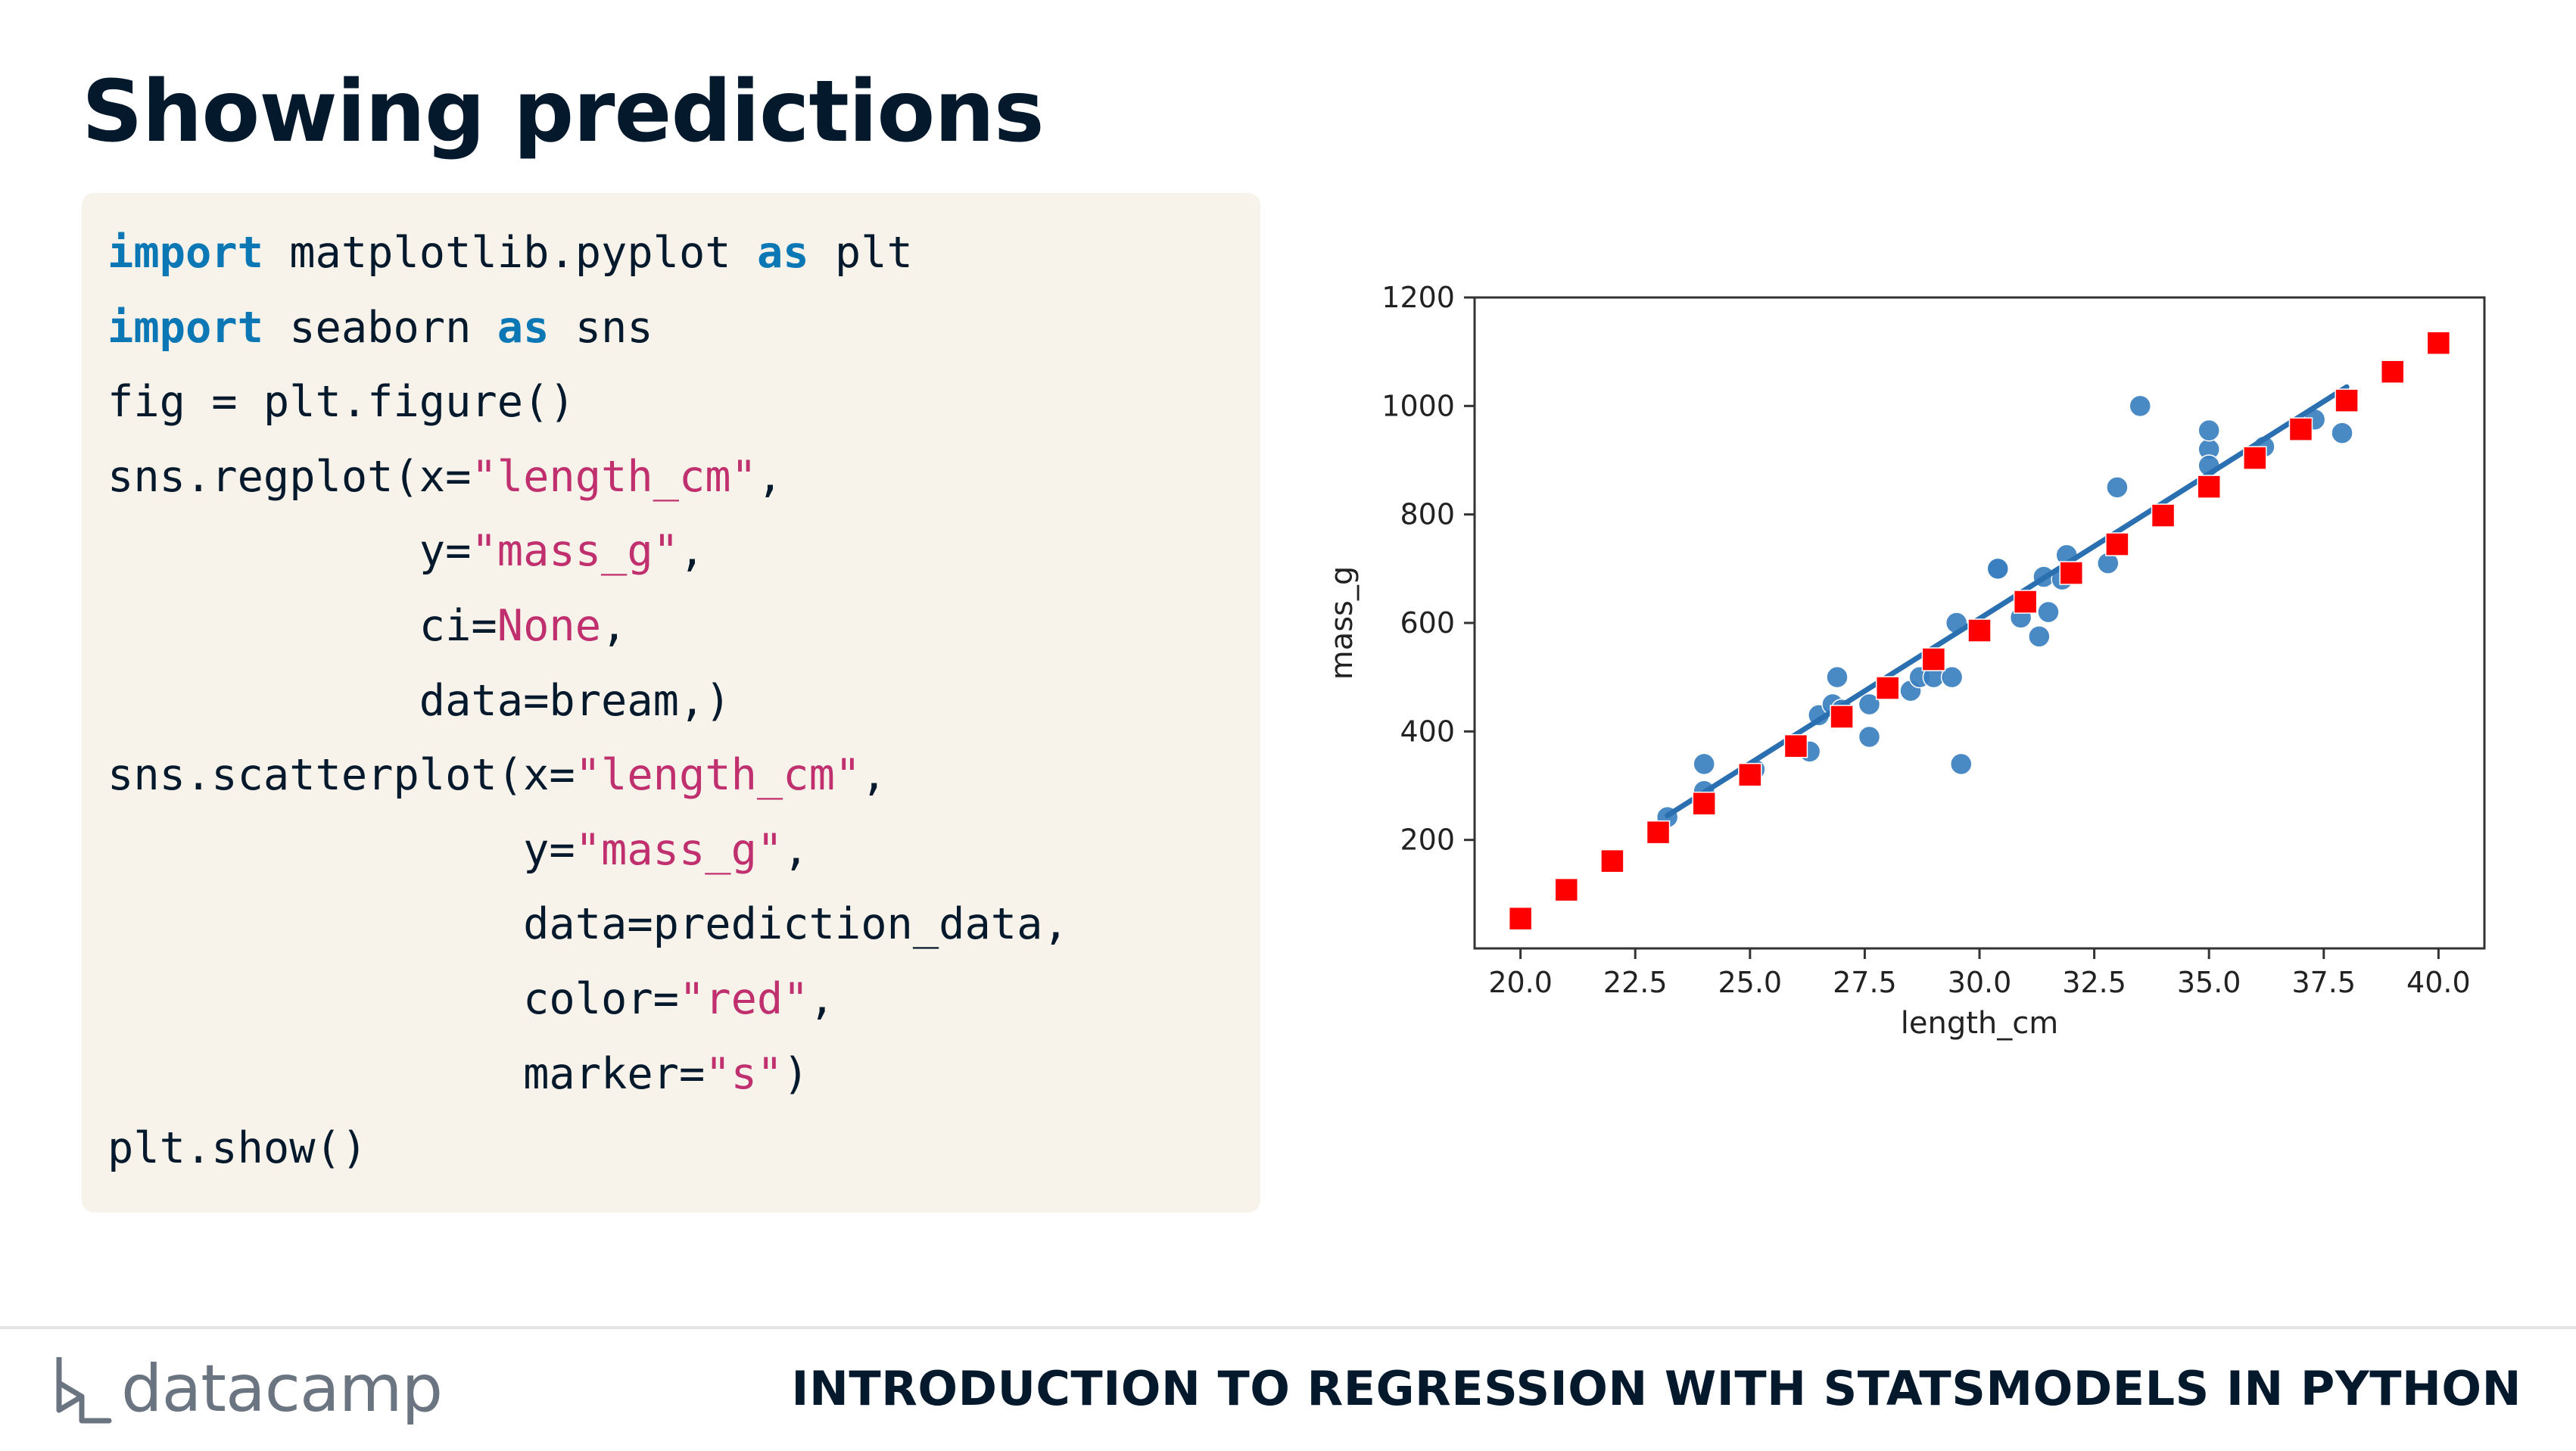 This screenshot has width=2576, height=1451. What do you see at coordinates (549, 625) in the screenshot?
I see `code-string: None` at bounding box center [549, 625].